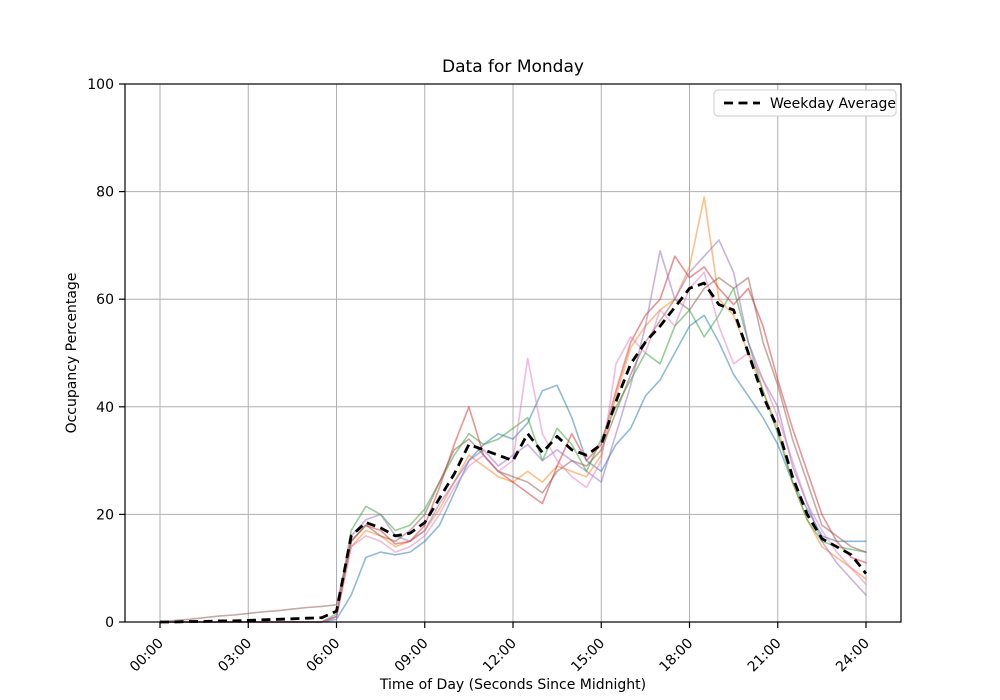  What do you see at coordinates (105, 515) in the screenshot?
I see `y-tick-label: 20` at bounding box center [105, 515].